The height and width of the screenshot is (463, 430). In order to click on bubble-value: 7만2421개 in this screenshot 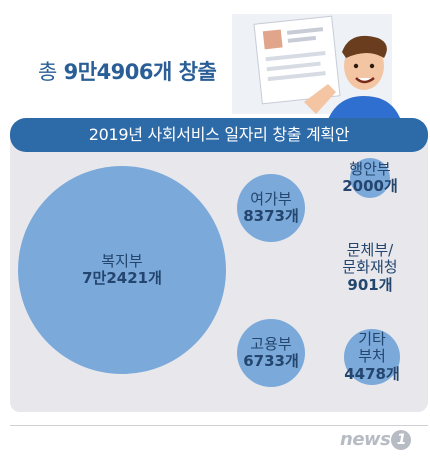, I will do `click(122, 278)`.